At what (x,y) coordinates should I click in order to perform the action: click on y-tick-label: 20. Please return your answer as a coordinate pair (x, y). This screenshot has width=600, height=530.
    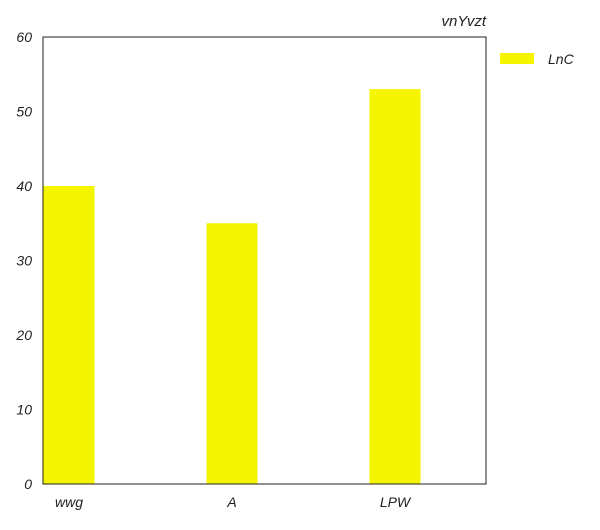
    Looking at the image, I should click on (23, 335).